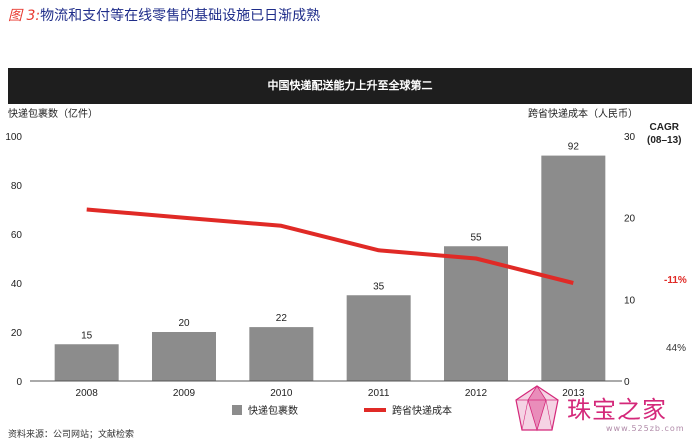 Image resolution: width=700 pixels, height=445 pixels. I want to click on bar-data-label: 15, so click(87, 335).